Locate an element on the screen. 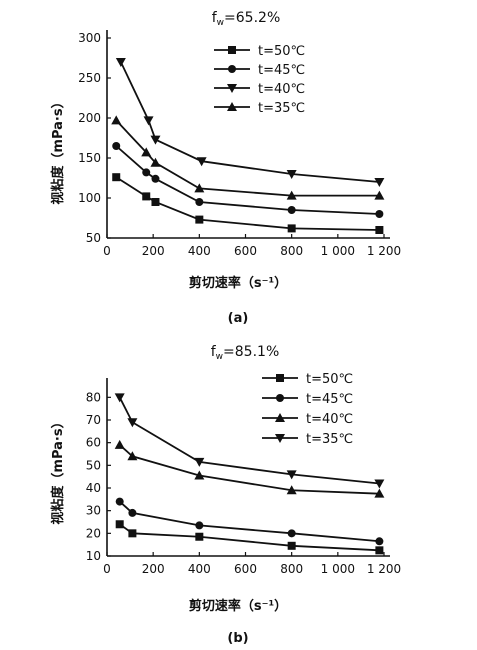 Image resolution: width=477 pixels, height=650 pixels. panel-caption: (a) is located at coordinates (238, 318).